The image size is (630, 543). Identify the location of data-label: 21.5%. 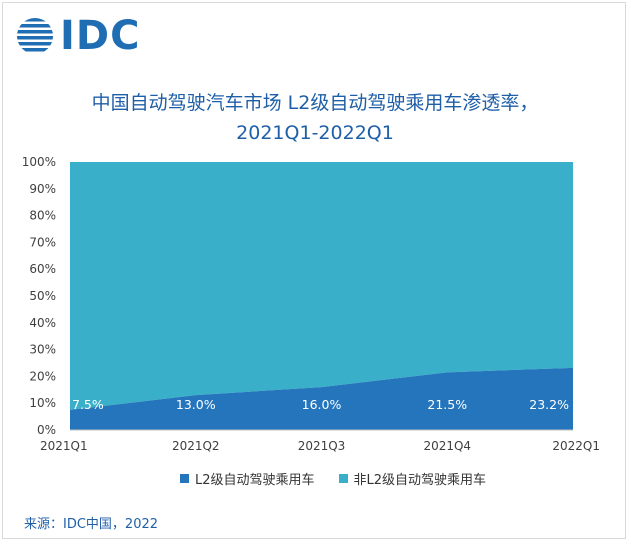
(447, 404).